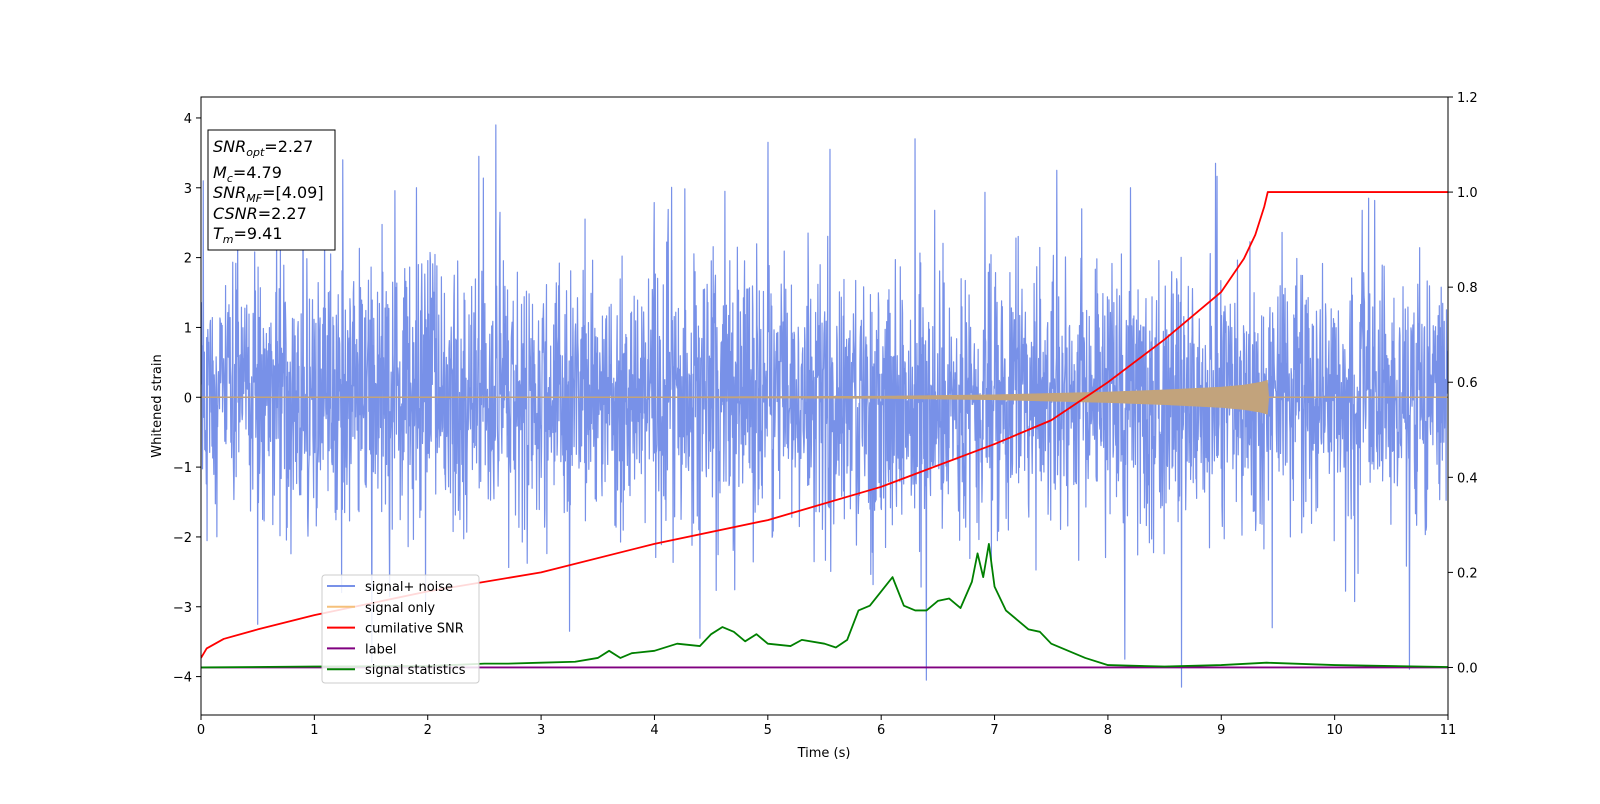 Image resolution: width=1600 pixels, height=804 pixels. I want to click on x-tick-label: 7, so click(994, 730).